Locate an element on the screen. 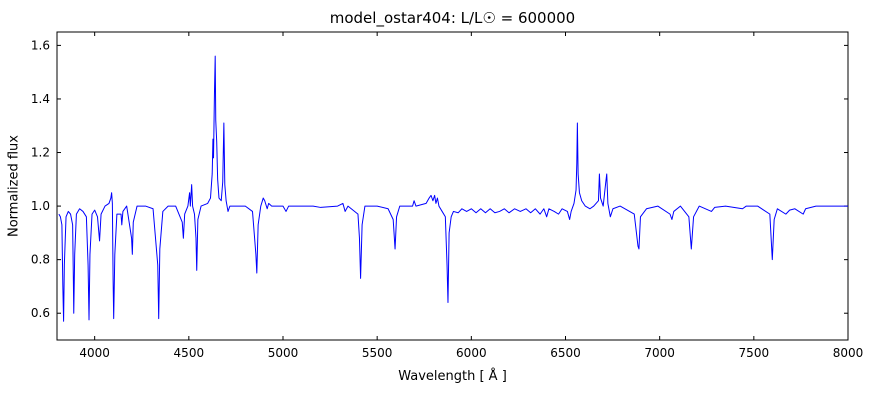 The height and width of the screenshot is (400, 880). x-tick-label: 5500 is located at coordinates (377, 353).